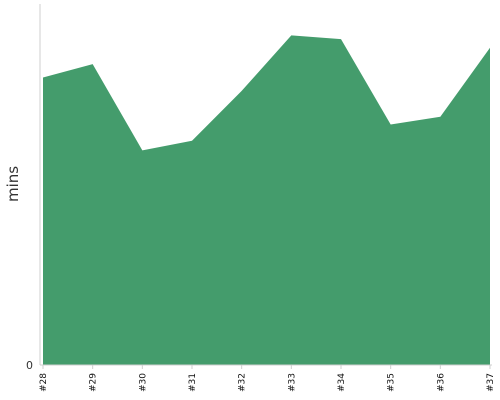 The height and width of the screenshot is (400, 500). I want to click on x-tick-label: #36, so click(441, 382).